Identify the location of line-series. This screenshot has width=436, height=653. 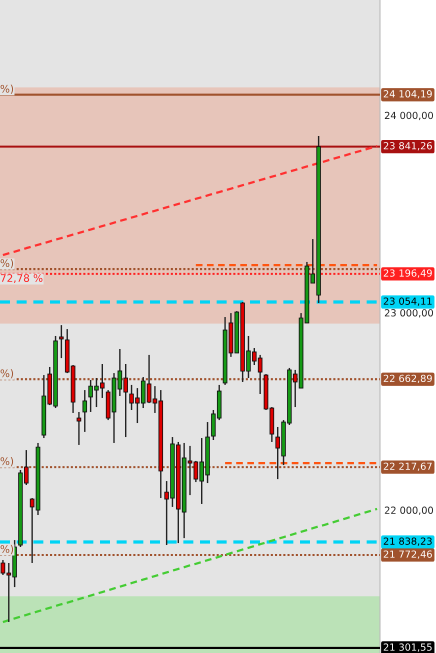
(190, 200).